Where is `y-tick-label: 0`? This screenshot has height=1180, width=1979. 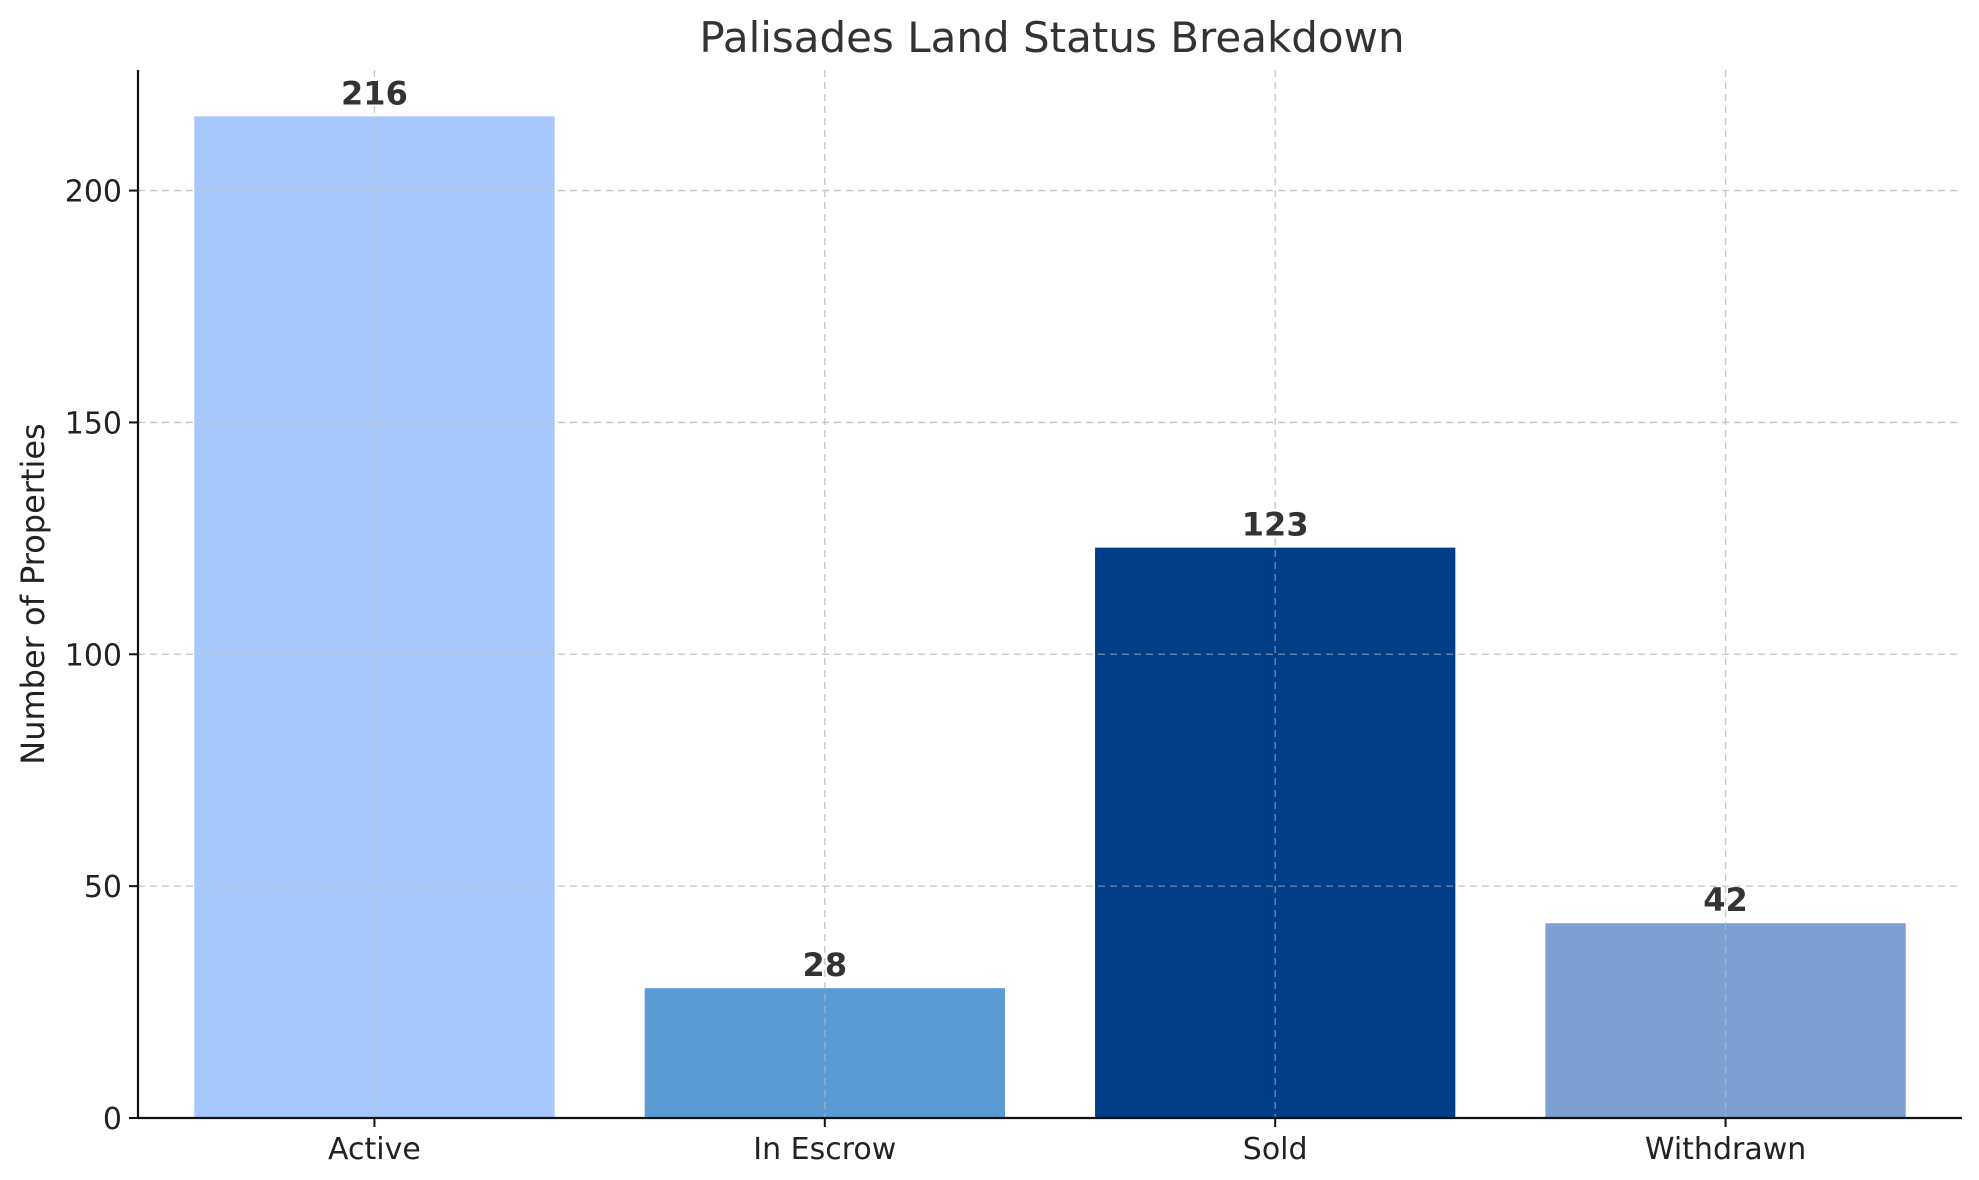 y-tick-label: 0 is located at coordinates (112, 1119).